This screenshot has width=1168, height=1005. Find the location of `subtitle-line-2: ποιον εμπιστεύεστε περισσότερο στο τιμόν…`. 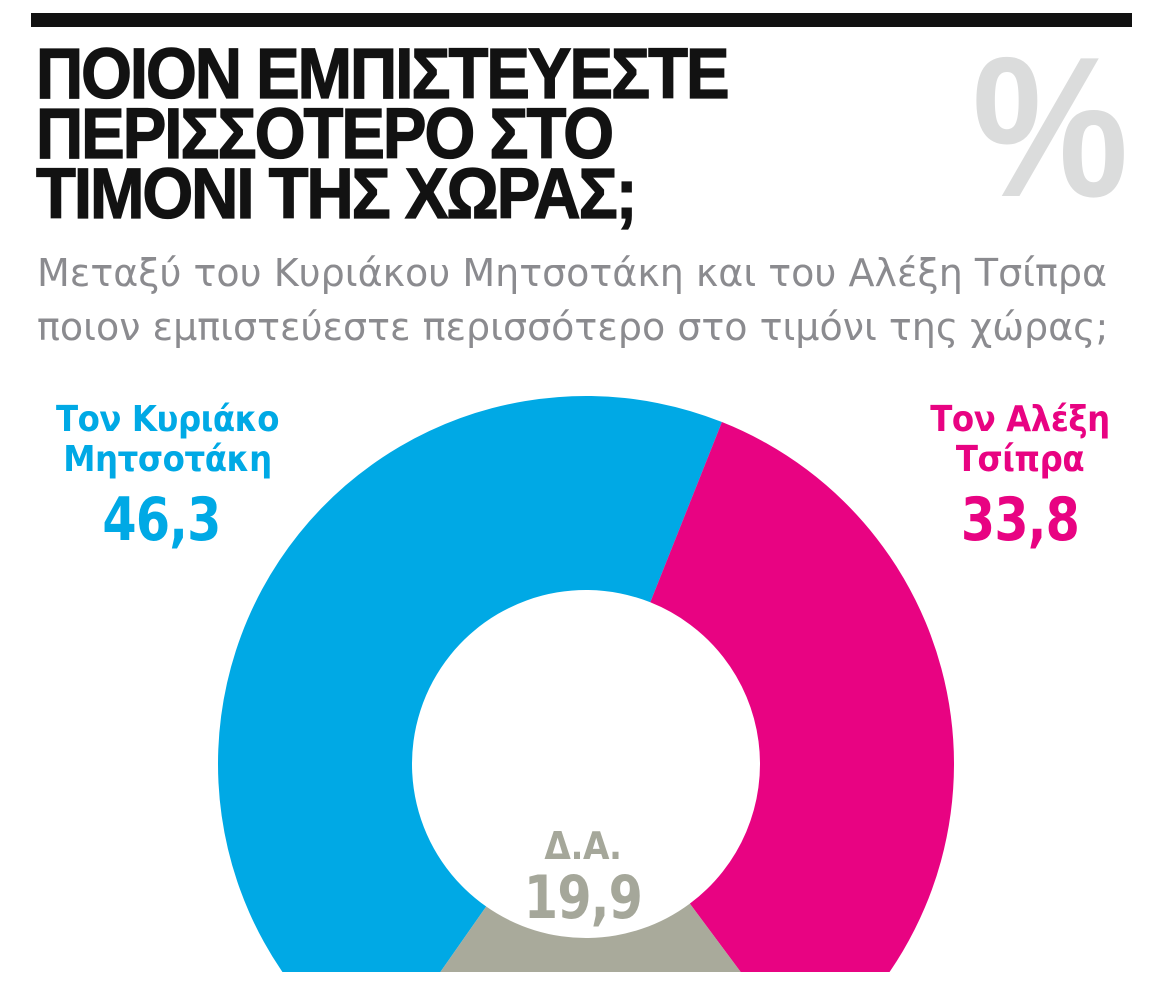

subtitle-line-2: ποιον εμπιστεύεστε περισσότερο στο τιμόν… is located at coordinates (573, 327).